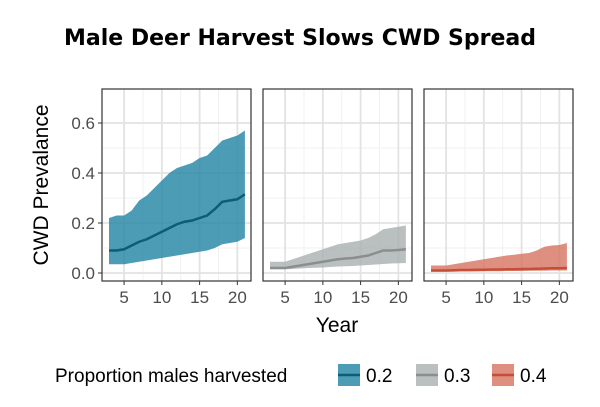 The height and width of the screenshot is (407, 600). I want to click on legend-item-0.4: 0.4, so click(519, 375).